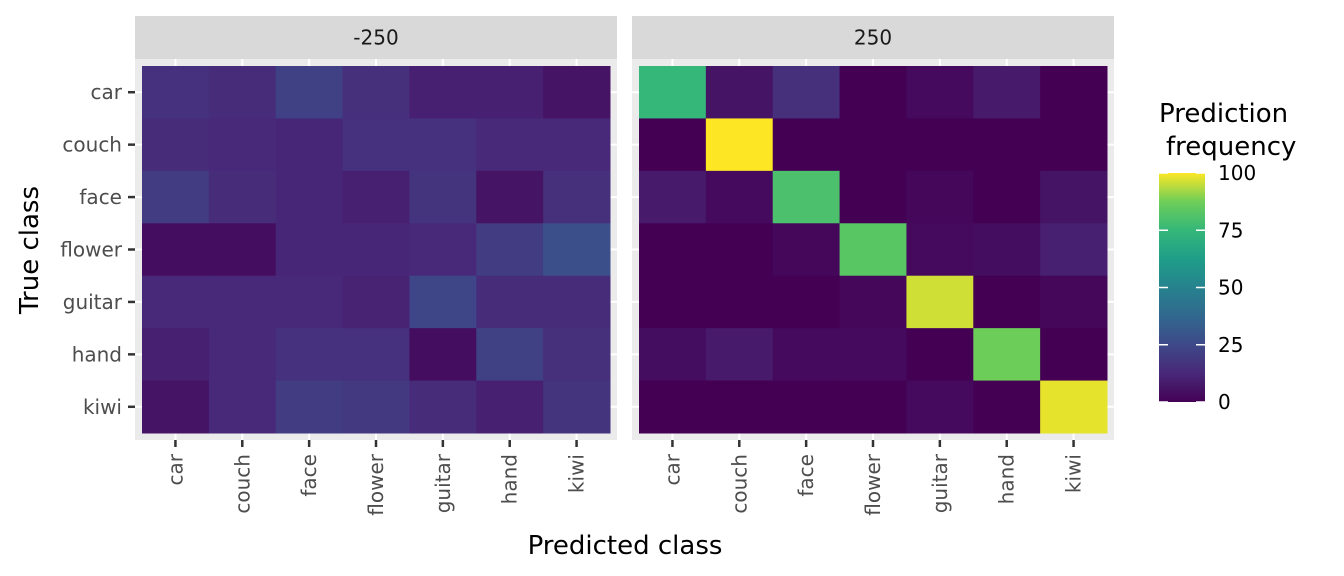 The height and width of the screenshot is (576, 1344). I want to click on y-tick-label: guitar, so click(93, 302).